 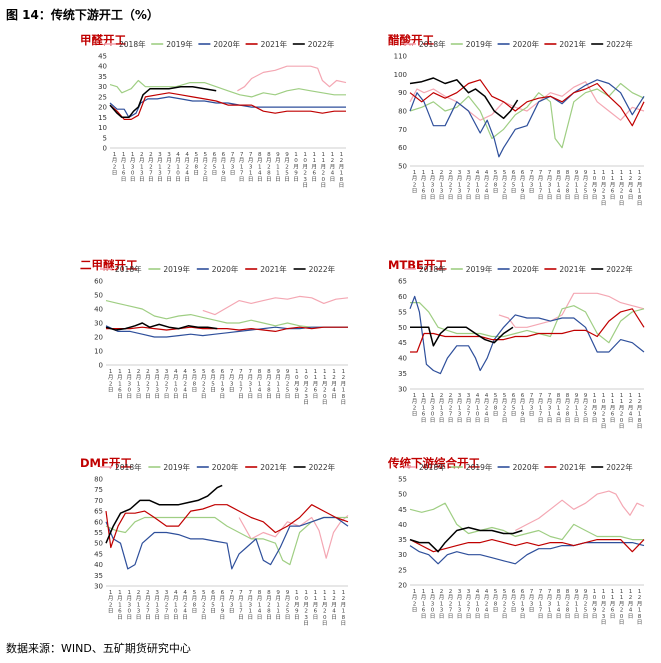 I want to click on y-tick-label: 0, so click(x=101, y=366).